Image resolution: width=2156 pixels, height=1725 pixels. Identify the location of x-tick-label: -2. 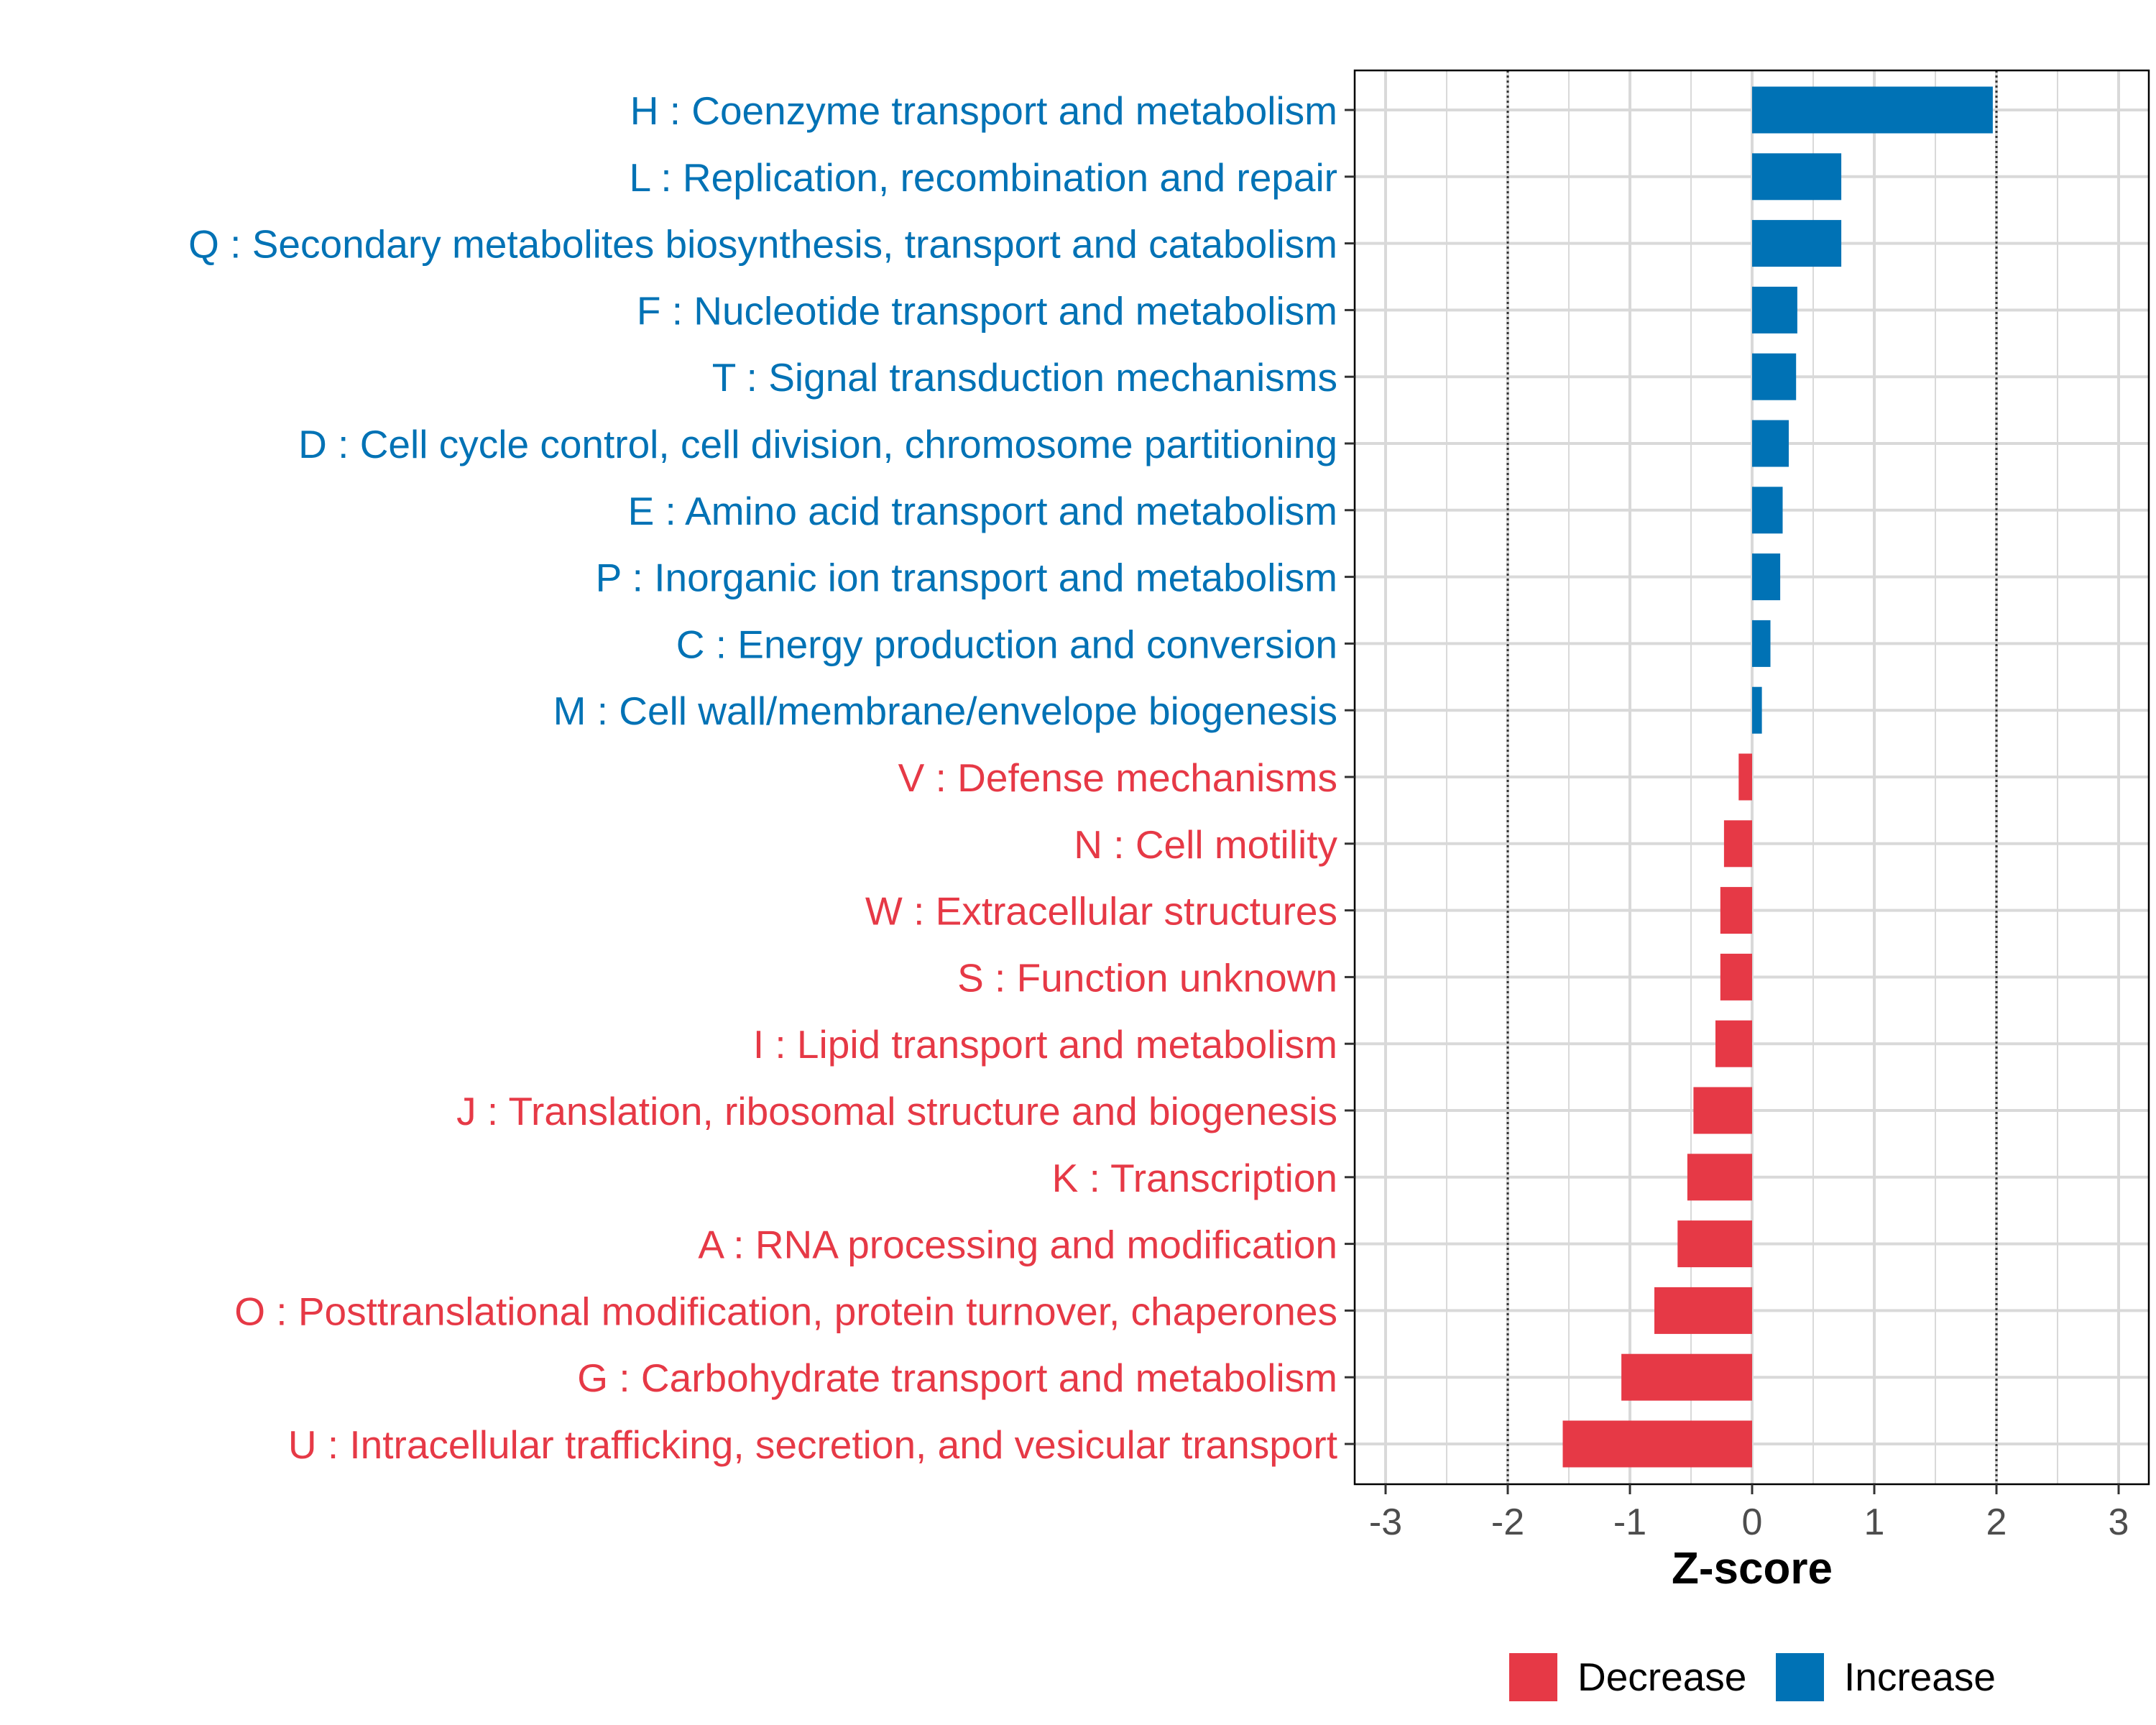
(1507, 1522).